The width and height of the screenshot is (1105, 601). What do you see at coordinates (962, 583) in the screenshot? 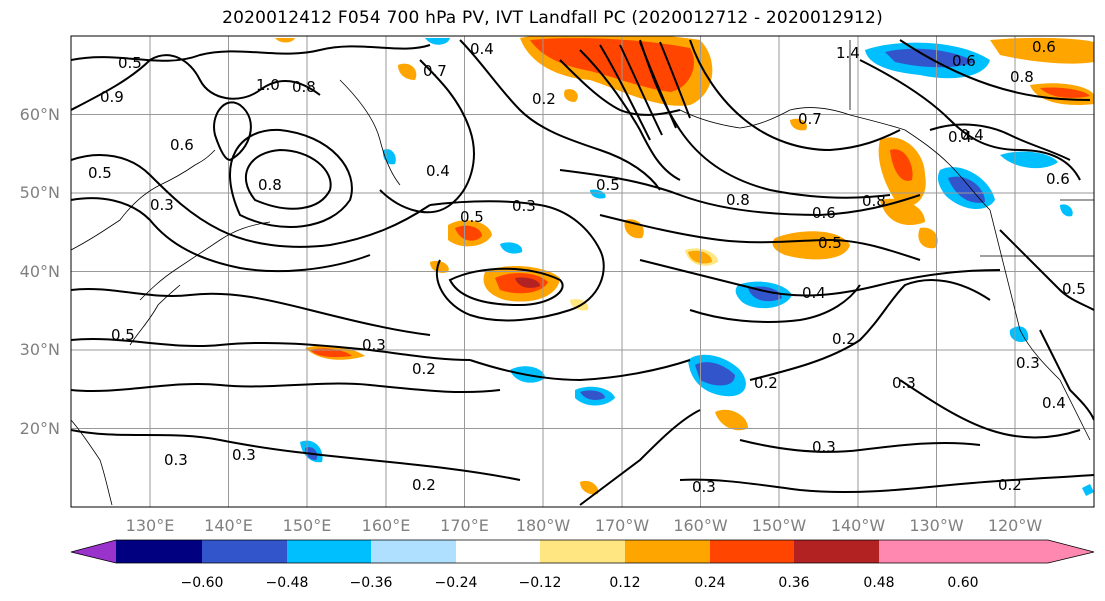
I see `colorbar-tick: 0.60` at bounding box center [962, 583].